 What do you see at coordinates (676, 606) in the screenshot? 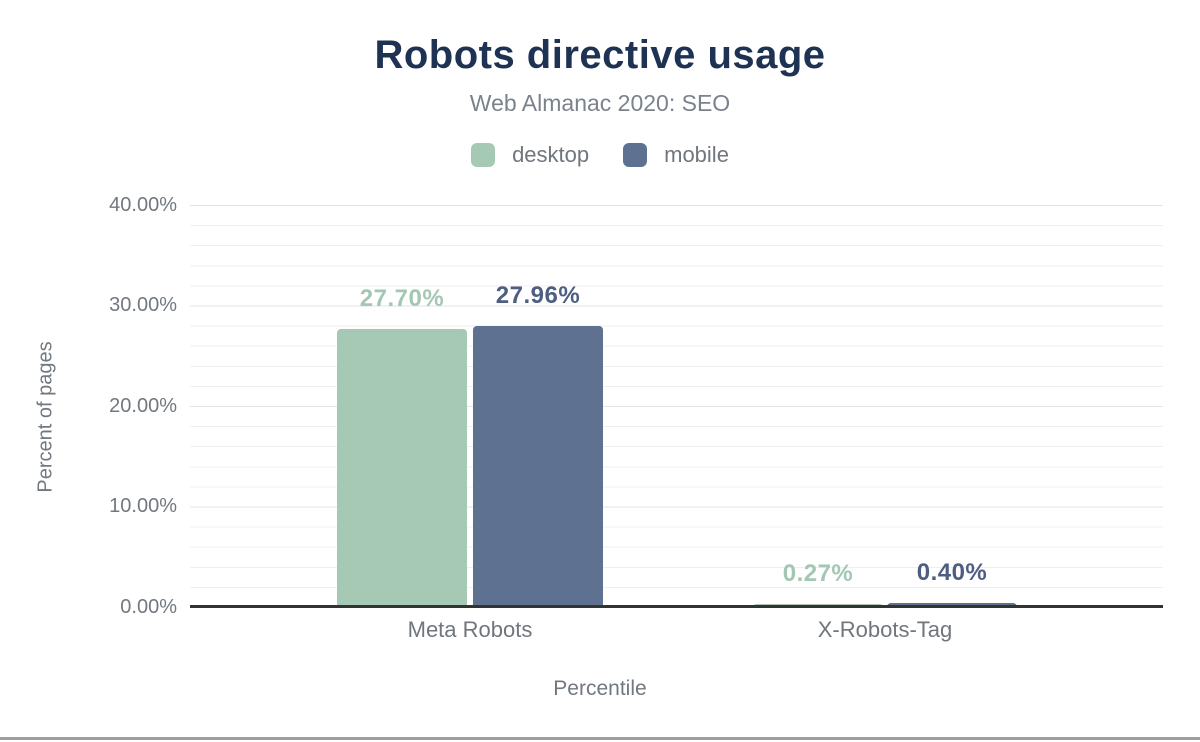
I see `x-axis-line` at bounding box center [676, 606].